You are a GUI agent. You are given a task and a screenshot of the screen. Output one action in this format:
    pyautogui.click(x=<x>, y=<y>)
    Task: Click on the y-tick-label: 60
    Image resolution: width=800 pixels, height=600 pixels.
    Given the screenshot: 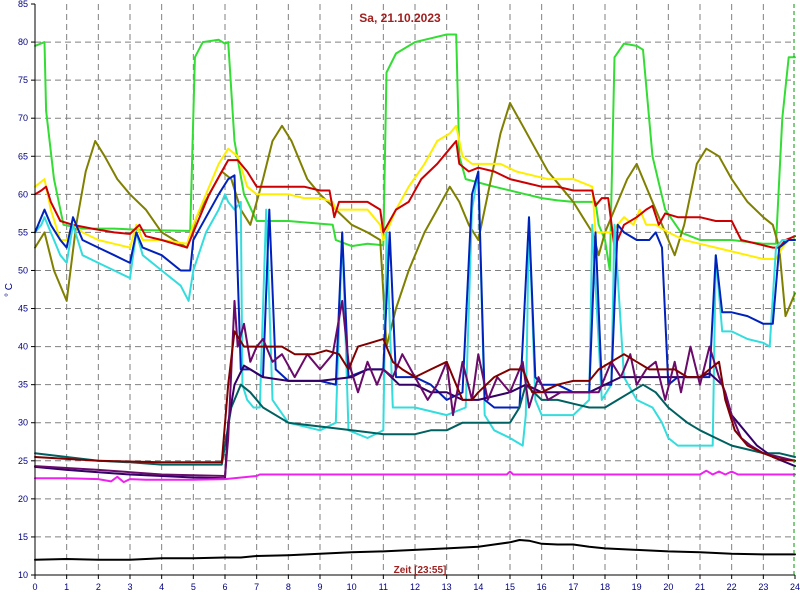 What is the action you would take?
    pyautogui.click(x=23, y=194)
    